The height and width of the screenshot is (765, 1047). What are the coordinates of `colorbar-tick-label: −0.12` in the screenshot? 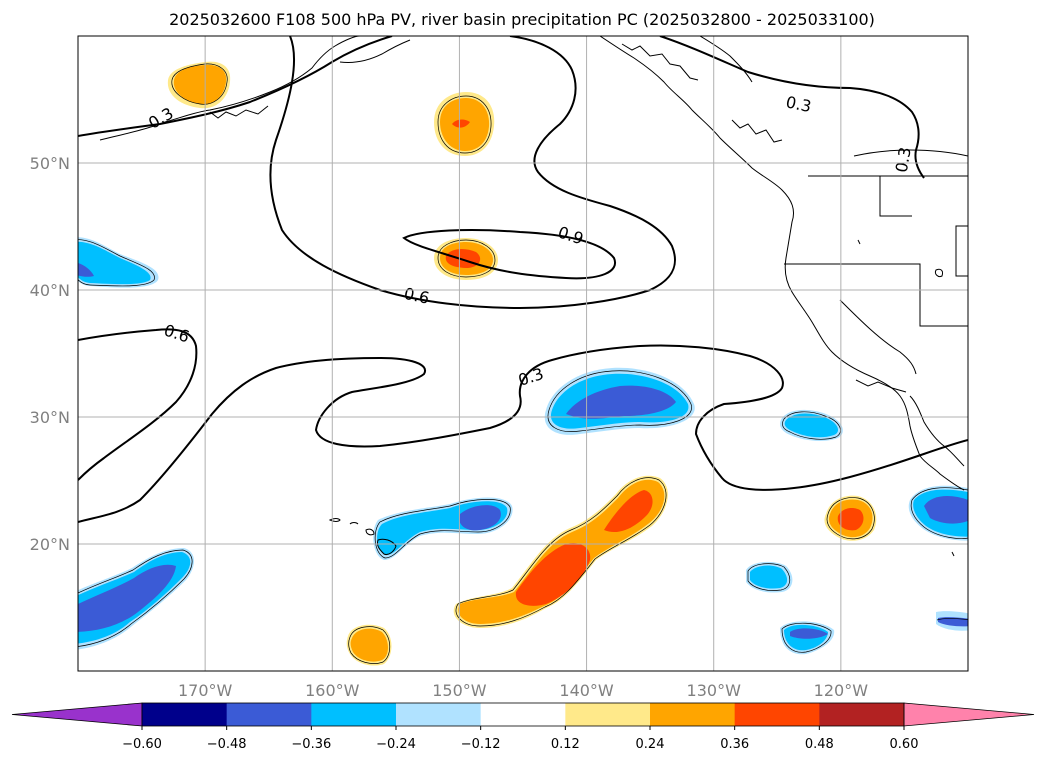 It's located at (481, 744).